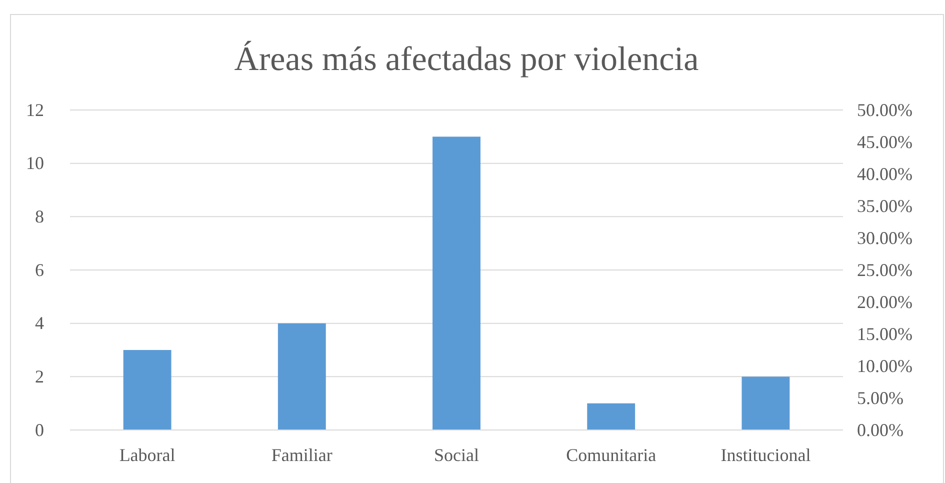 Image resolution: width=945 pixels, height=483 pixels. I want to click on y-tick-label: 6, so click(39, 270).